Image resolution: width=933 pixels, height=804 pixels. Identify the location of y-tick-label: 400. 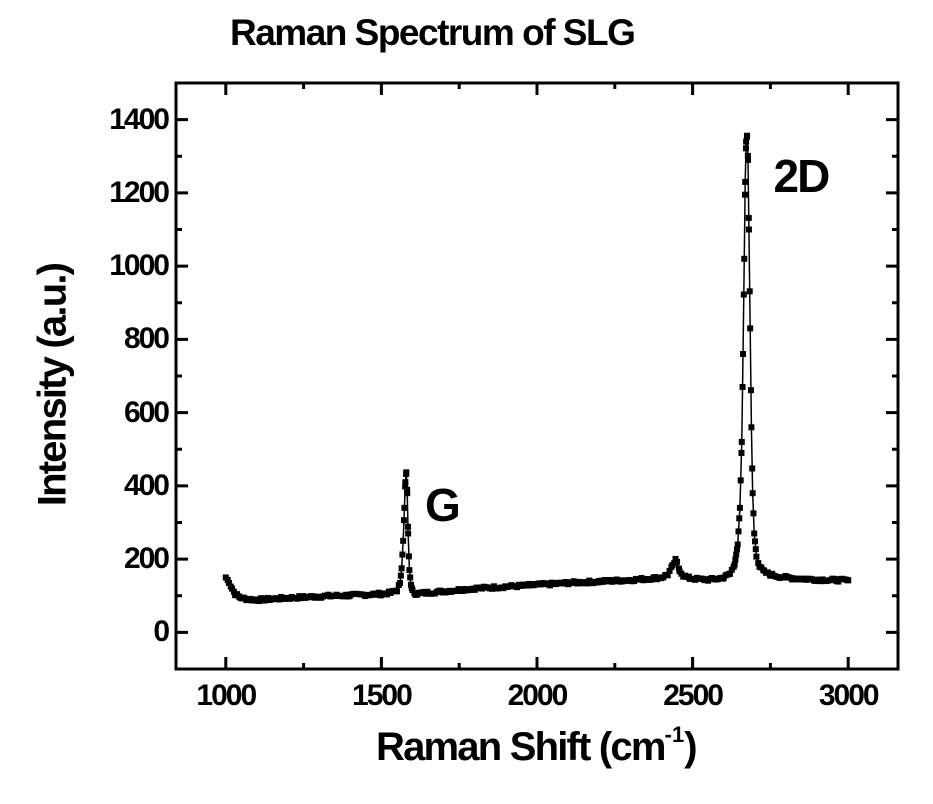
(146, 485).